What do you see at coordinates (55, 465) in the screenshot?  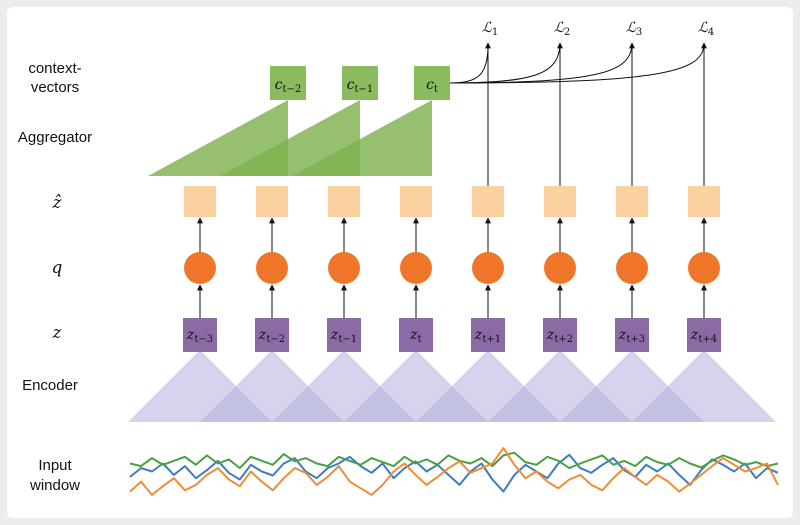 I see `label-input-line1: Input` at bounding box center [55, 465].